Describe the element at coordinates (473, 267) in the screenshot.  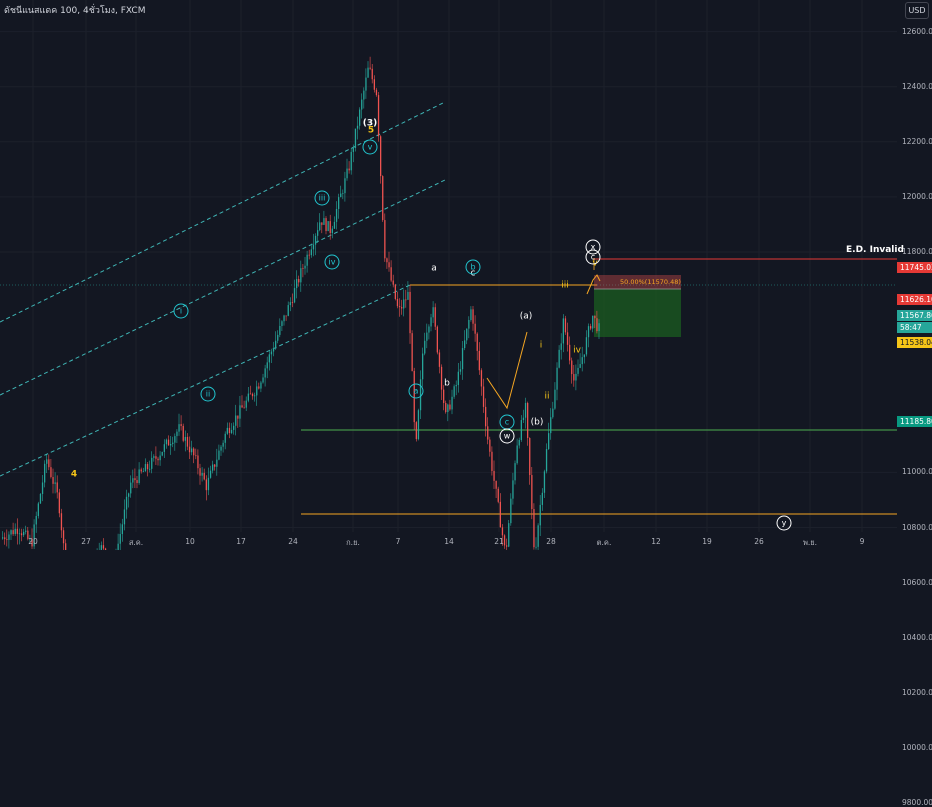
I see `wave-circle-label: b` at that location.